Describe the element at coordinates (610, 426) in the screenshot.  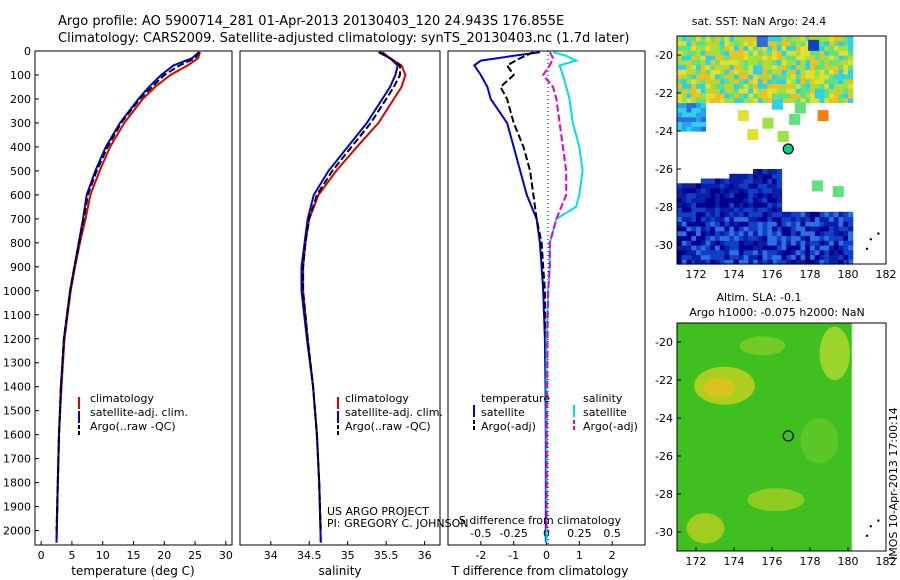
I see `legend-s-argo: Argo(-adj)` at that location.